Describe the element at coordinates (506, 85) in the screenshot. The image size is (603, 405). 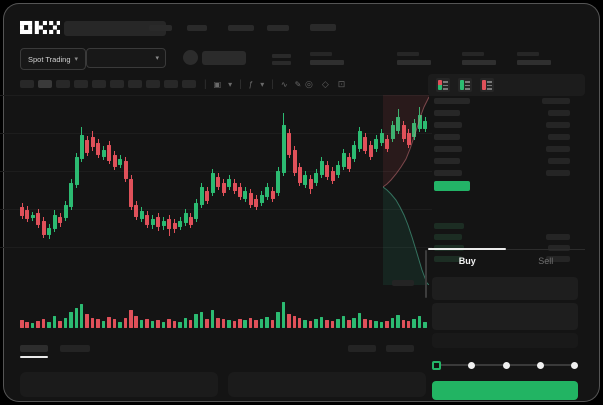
I see `order-book-header` at that location.